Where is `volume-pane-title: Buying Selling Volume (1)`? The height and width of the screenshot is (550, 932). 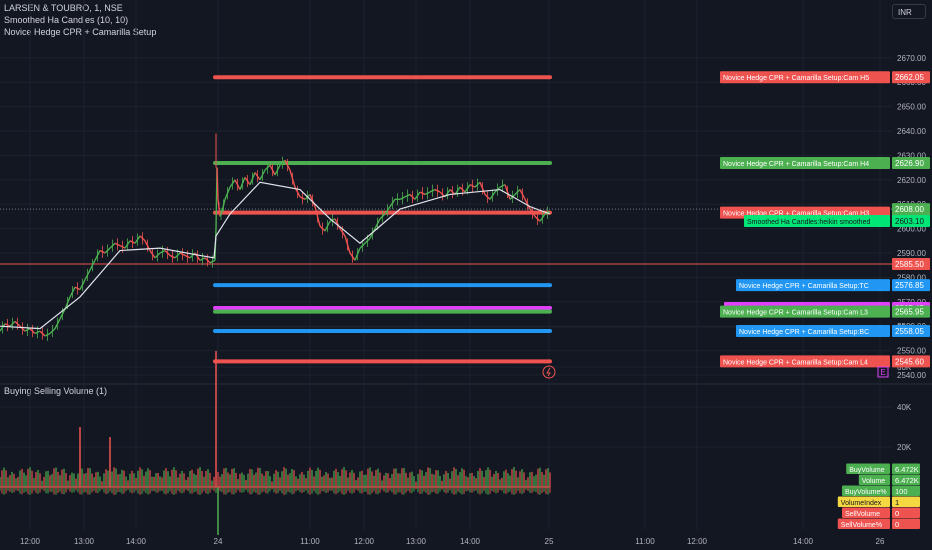
volume-pane-title: Buying Selling Volume (1) is located at coordinates (56, 391).